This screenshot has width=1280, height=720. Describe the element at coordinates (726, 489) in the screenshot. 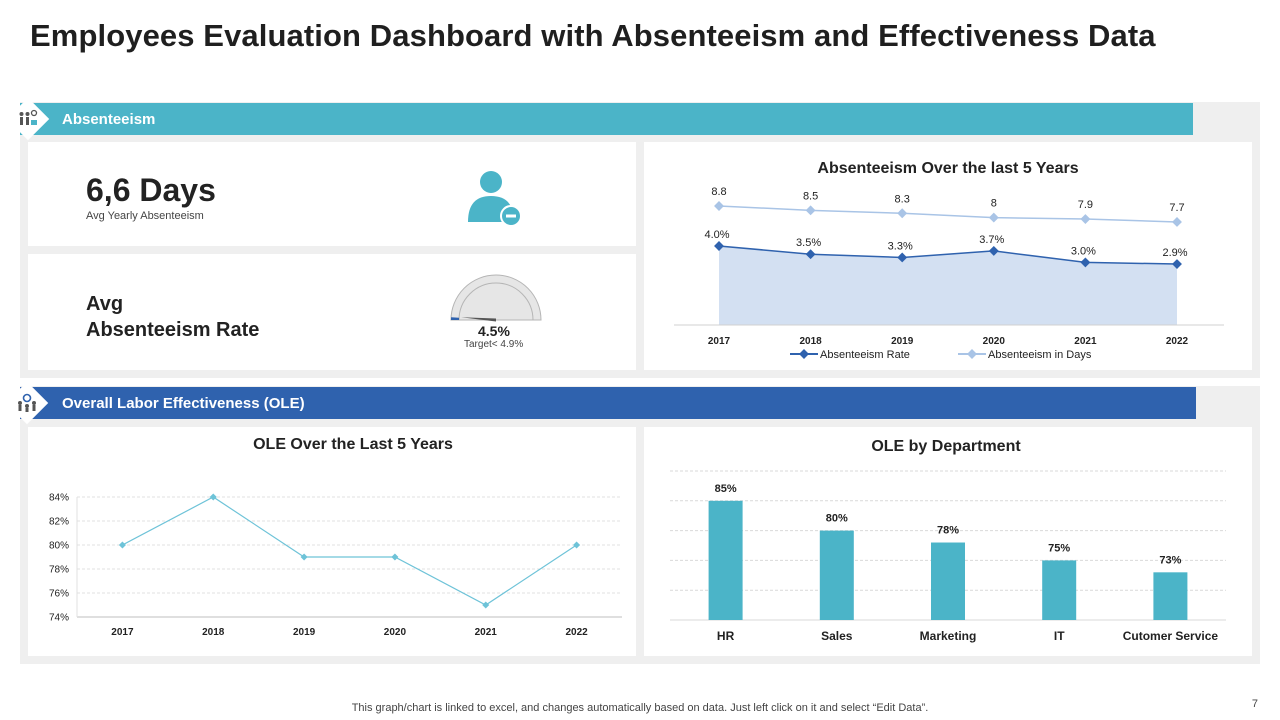

I see `dept-bar-label: 85%` at that location.